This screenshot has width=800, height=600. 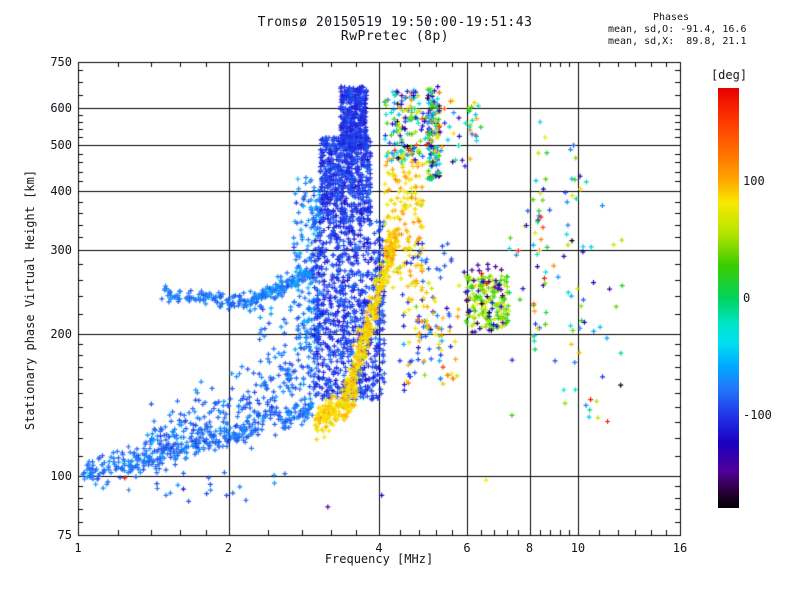 What do you see at coordinates (467, 548) in the screenshot?
I see `x-tick-label: 6` at bounding box center [467, 548].